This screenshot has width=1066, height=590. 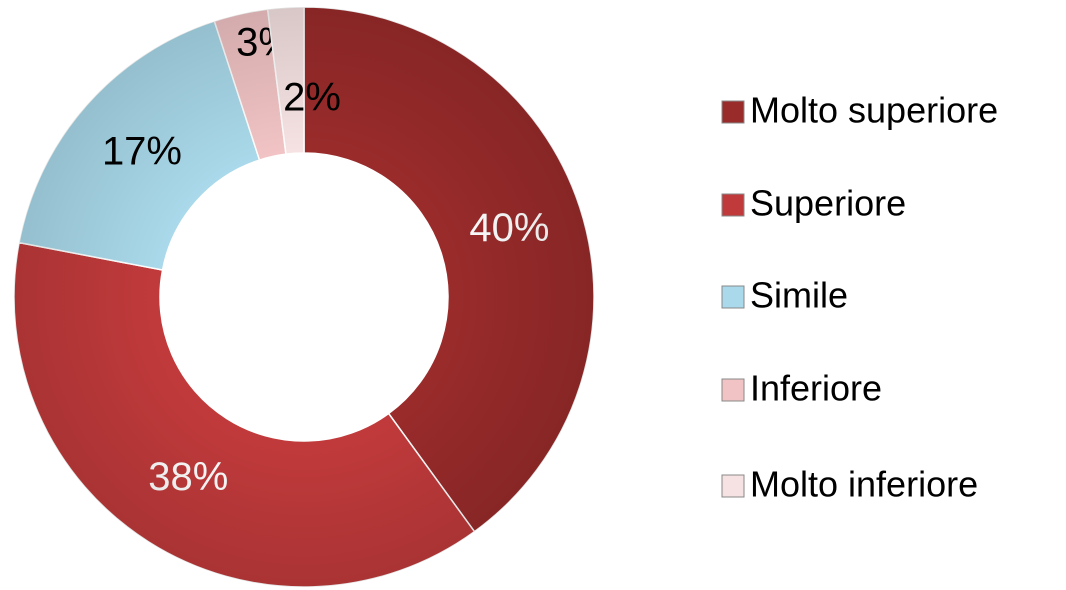 I want to click on data-label: 17%, so click(x=142, y=152).